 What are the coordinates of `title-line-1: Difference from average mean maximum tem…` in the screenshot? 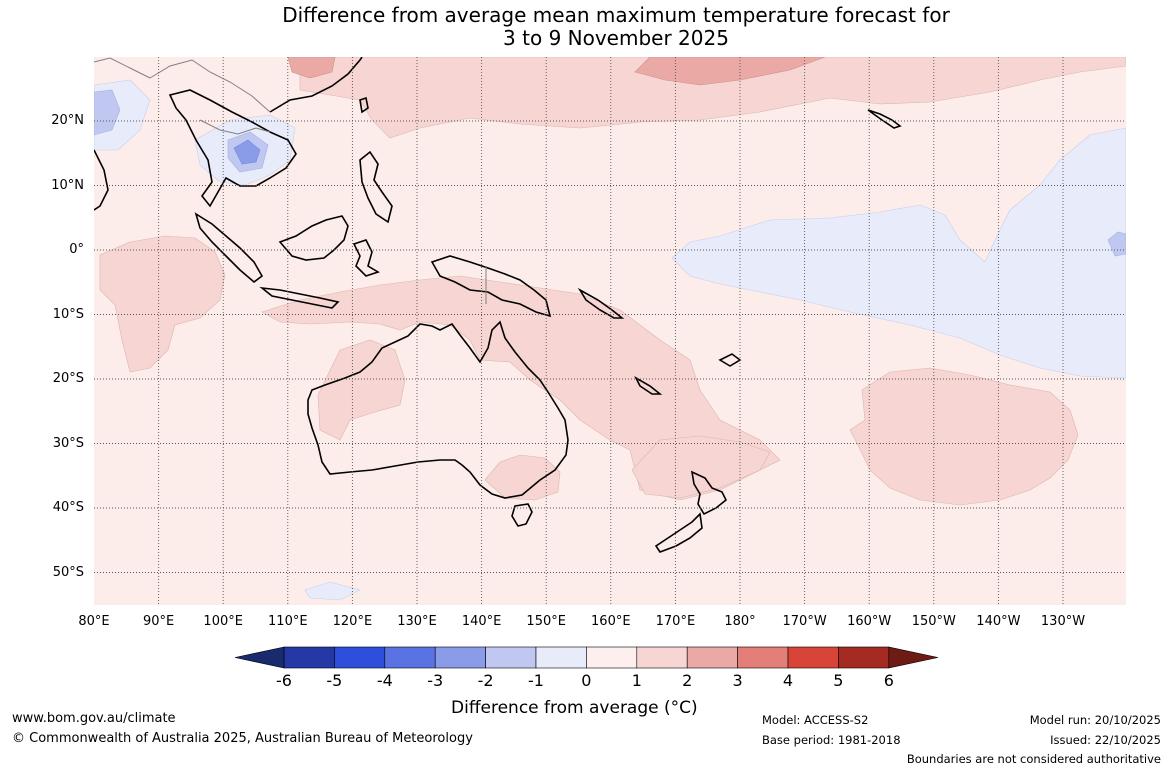 It's located at (616, 15).